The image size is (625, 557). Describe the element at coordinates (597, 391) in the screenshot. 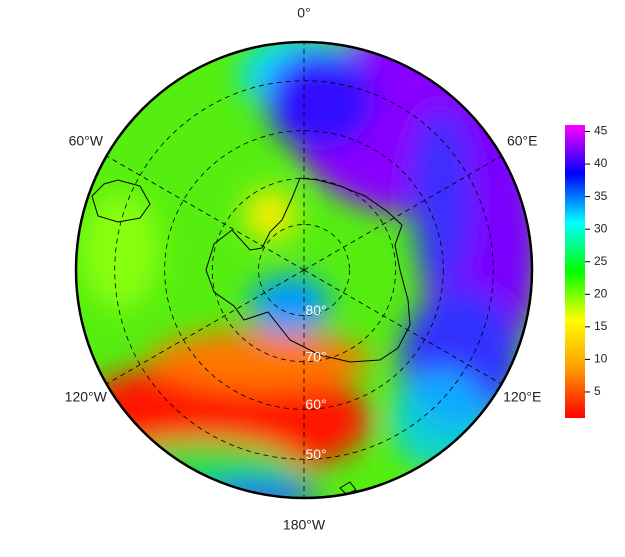

I see `colorbar-tick-label: 5` at that location.